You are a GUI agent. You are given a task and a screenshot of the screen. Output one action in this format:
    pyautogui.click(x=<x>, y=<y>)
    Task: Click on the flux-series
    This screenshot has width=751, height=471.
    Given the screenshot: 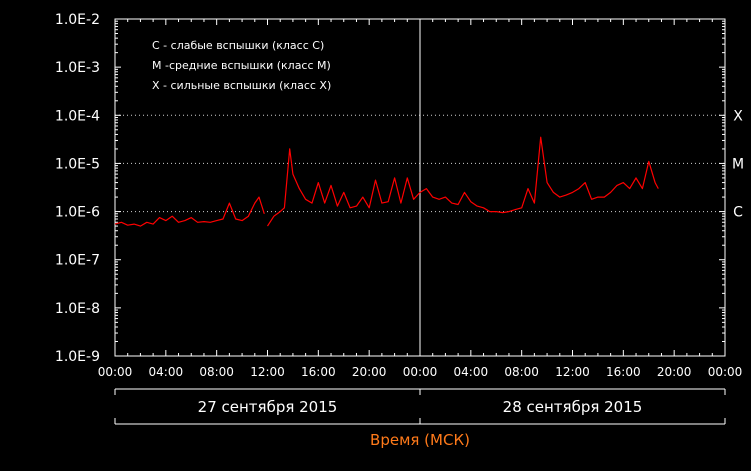 What is the action you would take?
    pyautogui.click(x=386, y=181)
    